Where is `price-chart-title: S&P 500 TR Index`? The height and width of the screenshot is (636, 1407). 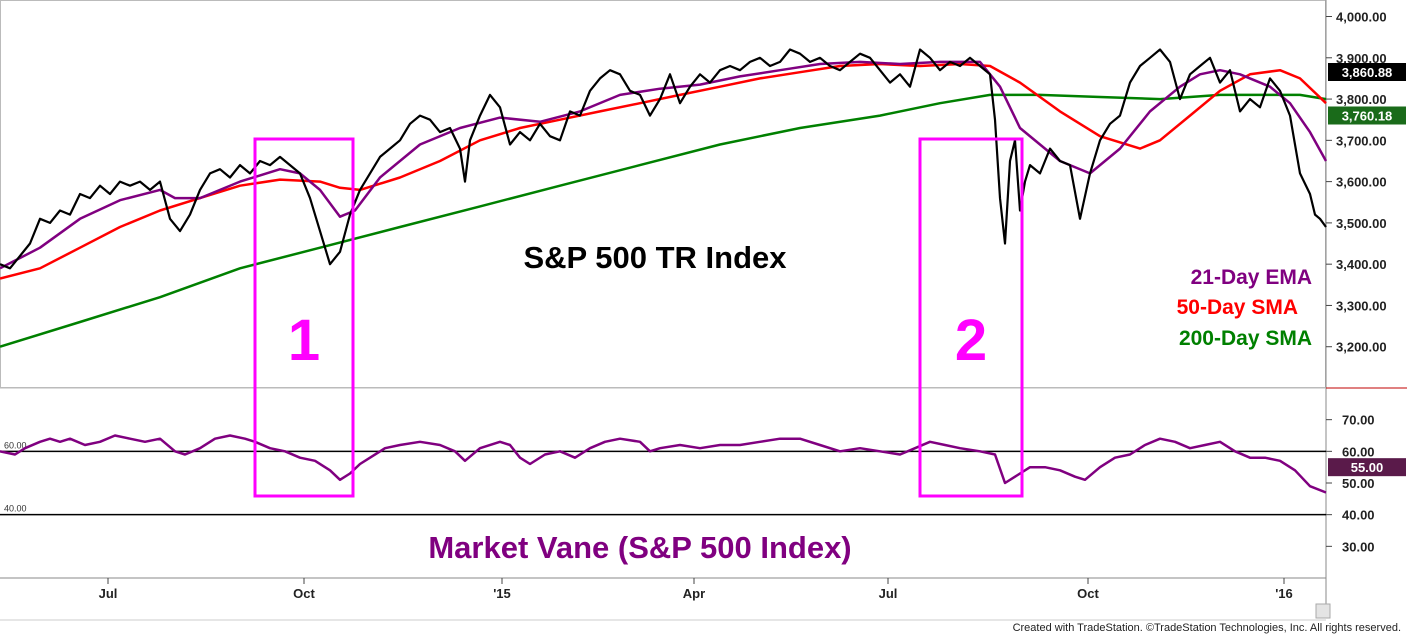 price-chart-title: S&P 500 TR Index is located at coordinates (655, 257).